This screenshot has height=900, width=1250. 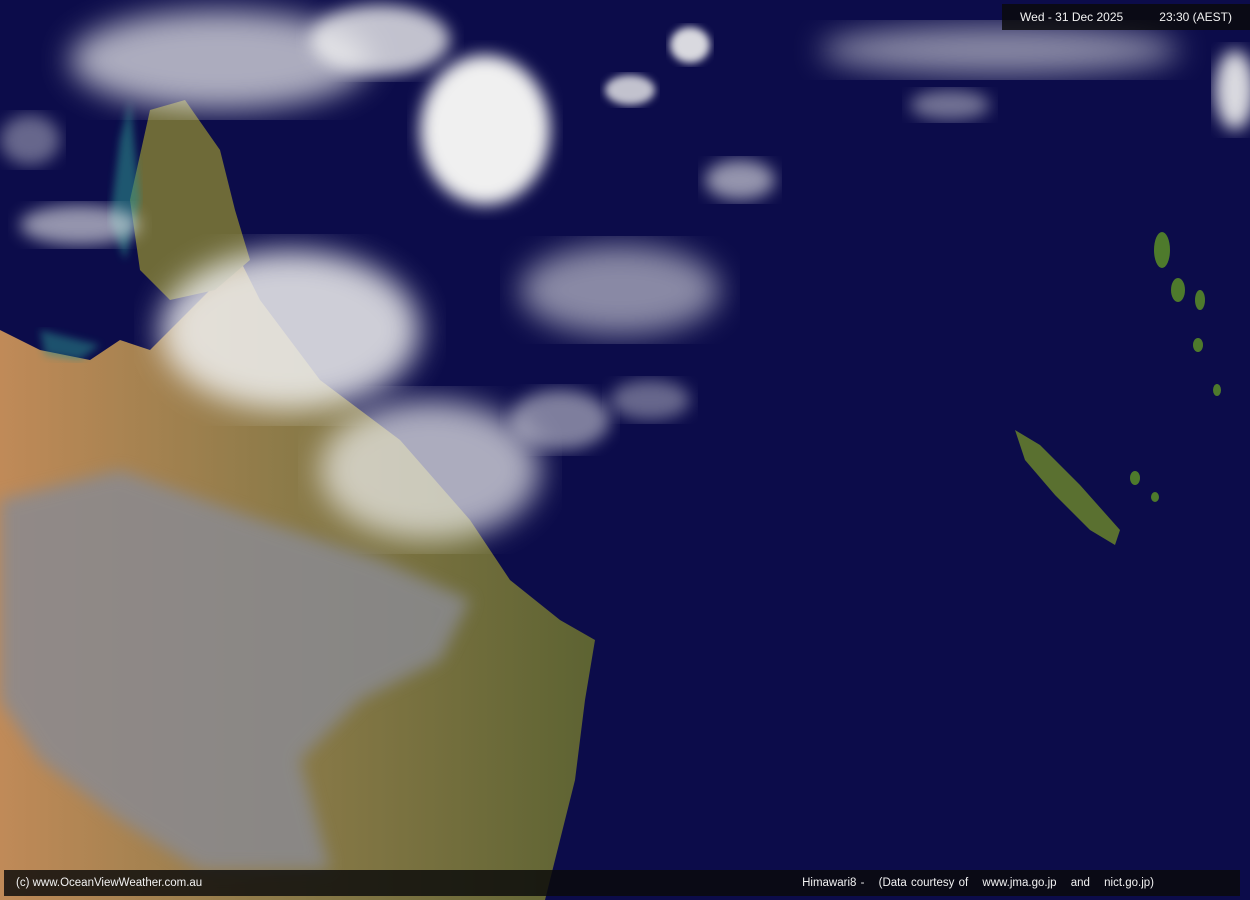 I want to click on landmass-cape-york, so click(x=190, y=200).